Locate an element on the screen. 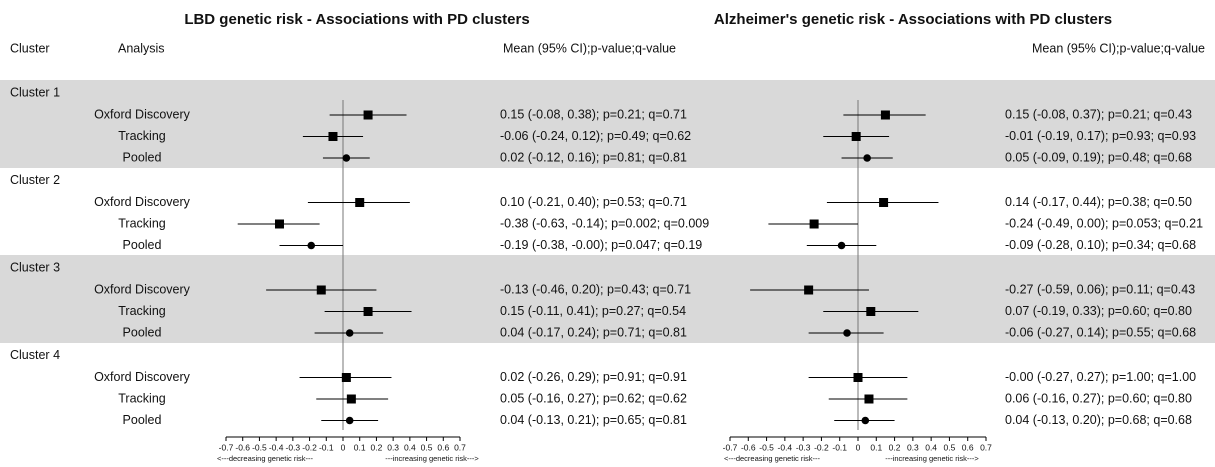 Image resolution: width=1215 pixels, height=467 pixels. analysis-header: Analysis is located at coordinates (141, 48).